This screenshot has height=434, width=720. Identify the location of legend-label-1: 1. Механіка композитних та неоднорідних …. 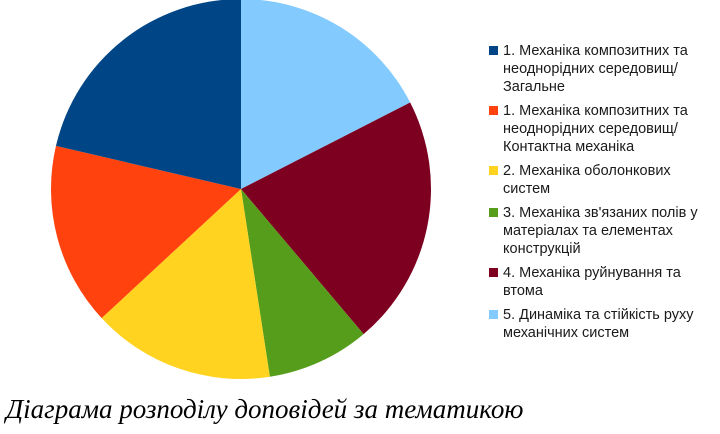
(595, 69).